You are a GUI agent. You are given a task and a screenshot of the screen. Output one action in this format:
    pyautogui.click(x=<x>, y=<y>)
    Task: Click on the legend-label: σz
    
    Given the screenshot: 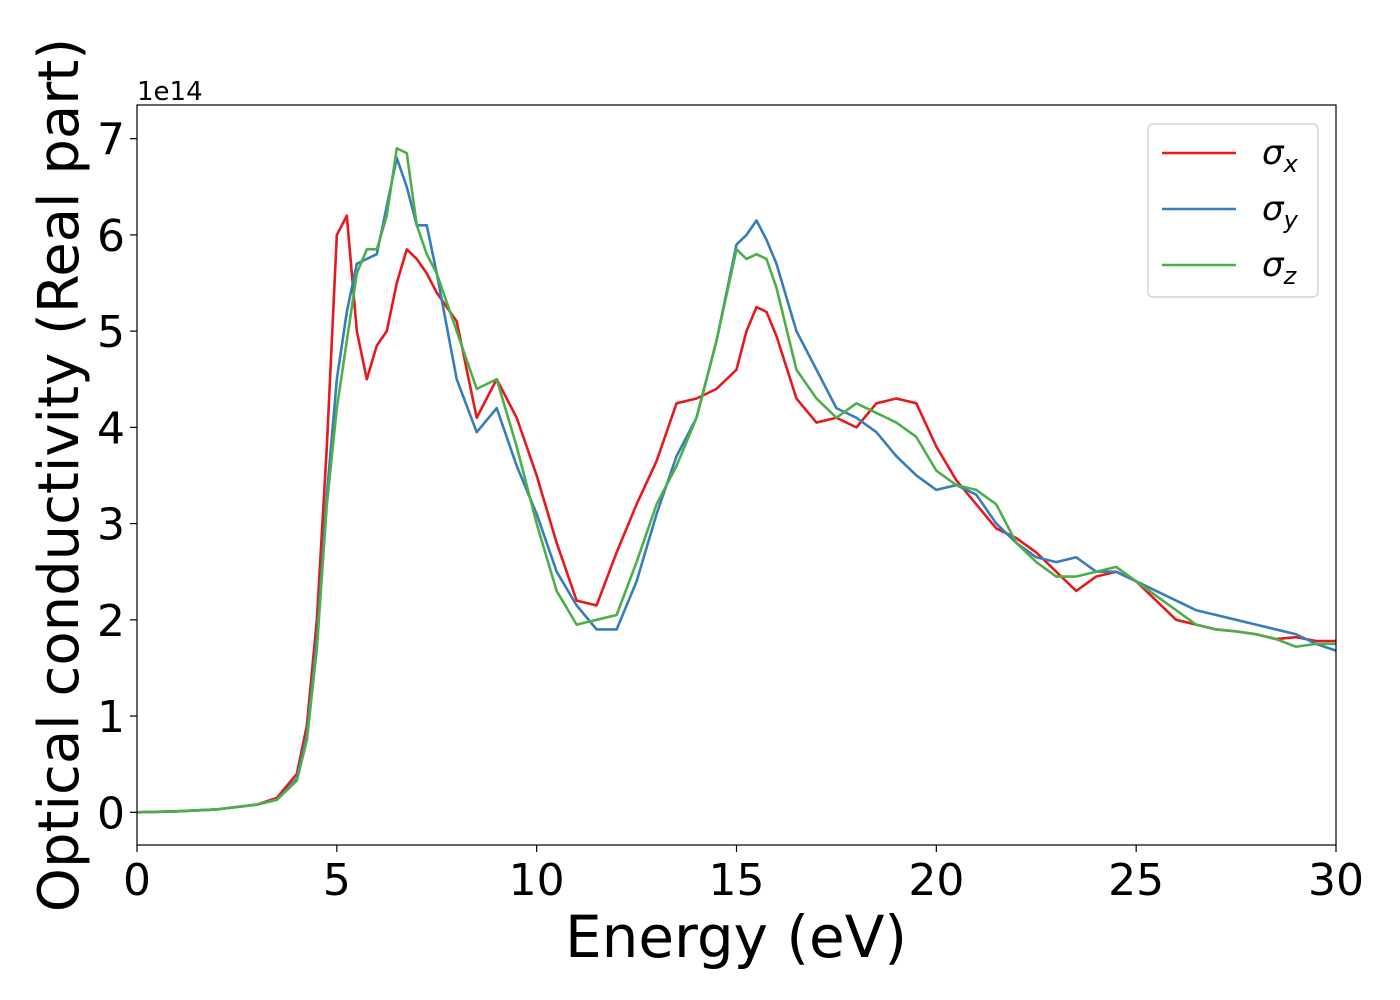 What is the action you would take?
    pyautogui.click(x=1280, y=267)
    